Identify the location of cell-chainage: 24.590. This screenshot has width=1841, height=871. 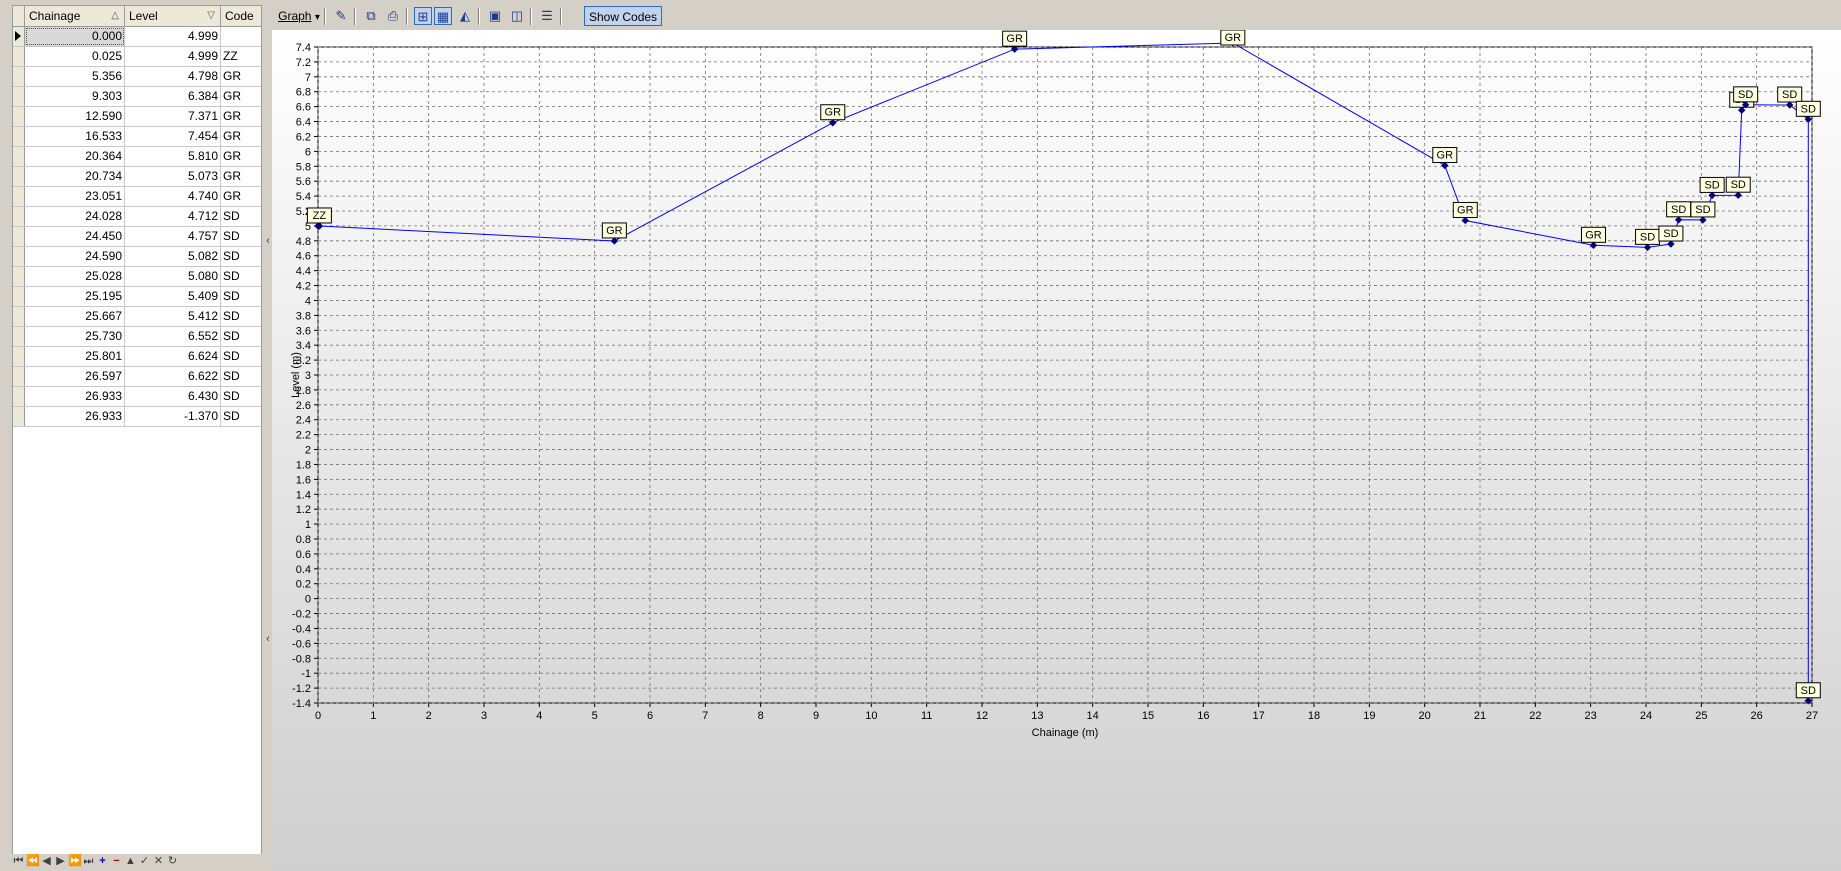
(75, 256).